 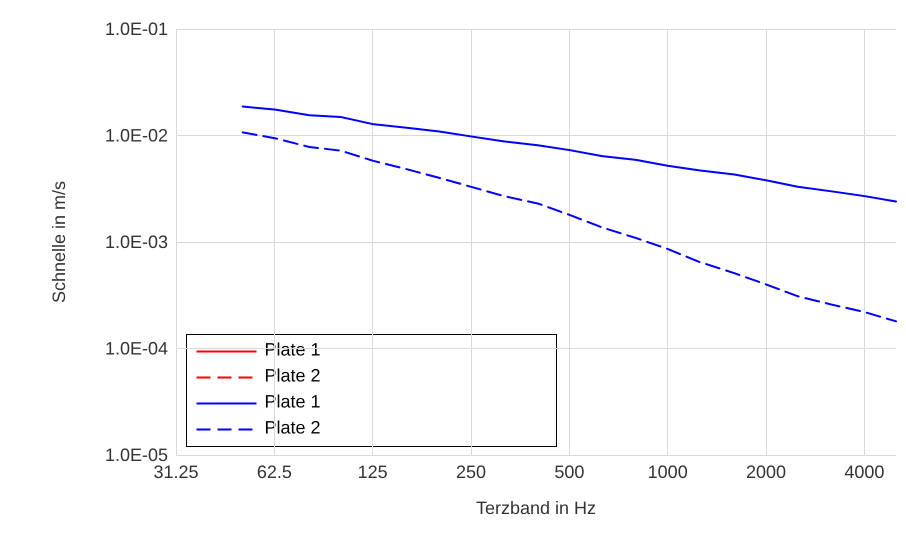 I want to click on y-tick-label: 1.0E-02, so click(x=136, y=136).